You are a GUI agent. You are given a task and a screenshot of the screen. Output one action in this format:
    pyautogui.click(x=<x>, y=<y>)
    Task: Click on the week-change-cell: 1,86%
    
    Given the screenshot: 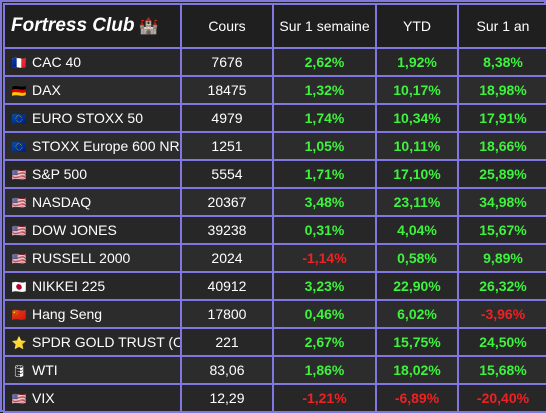 What is the action you would take?
    pyautogui.click(x=324, y=370)
    